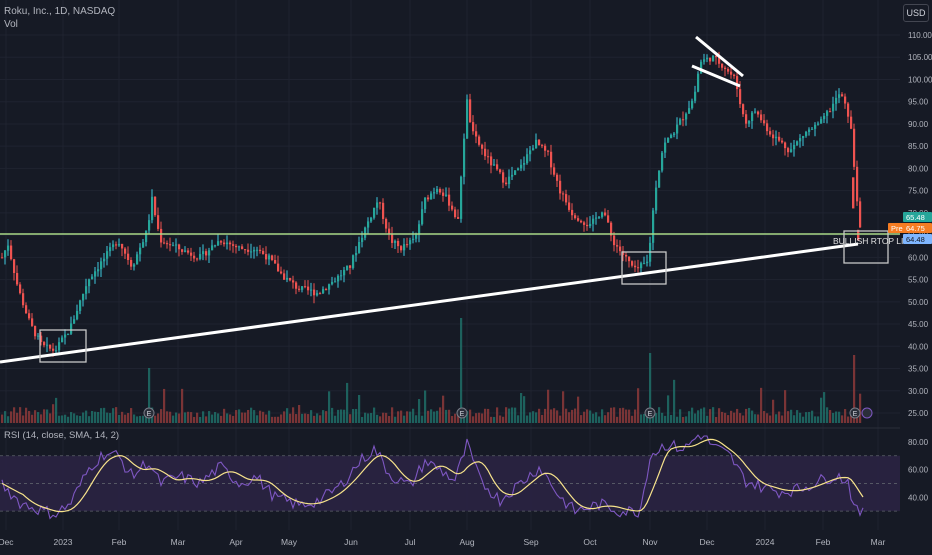 The image size is (932, 555). Describe the element at coordinates (916, 13) in the screenshot. I see `currency-button: USD` at that location.